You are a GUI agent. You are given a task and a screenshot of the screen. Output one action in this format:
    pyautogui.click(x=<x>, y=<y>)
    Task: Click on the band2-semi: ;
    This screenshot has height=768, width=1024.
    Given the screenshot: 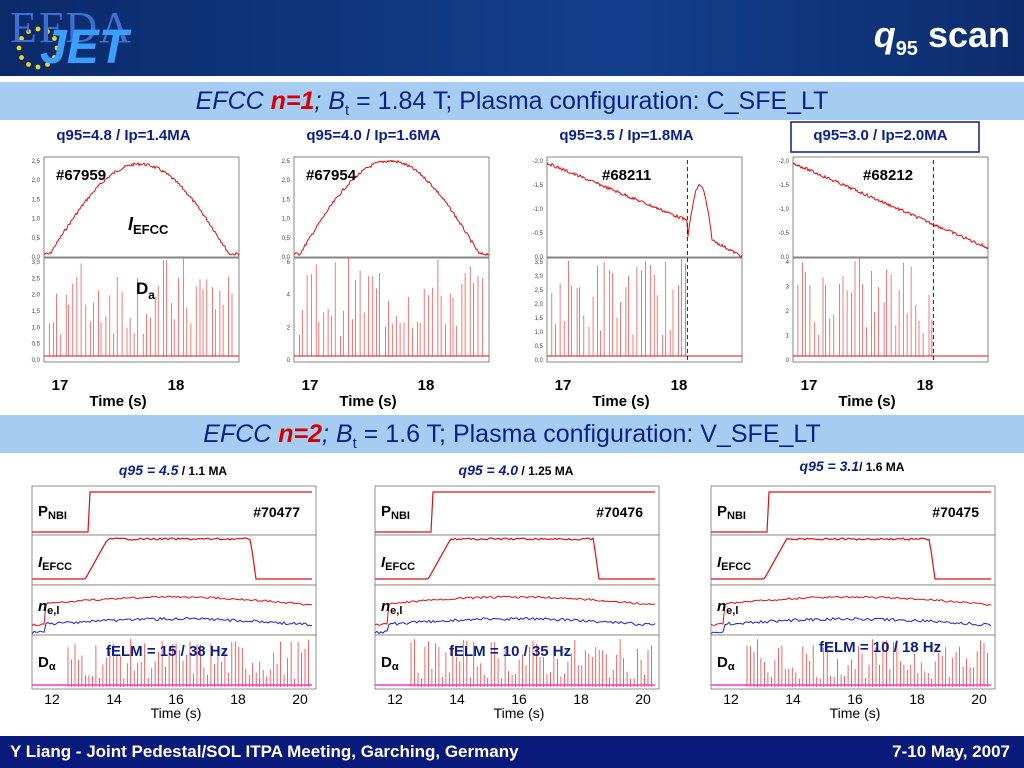 What is the action you would take?
    pyautogui.click(x=329, y=434)
    